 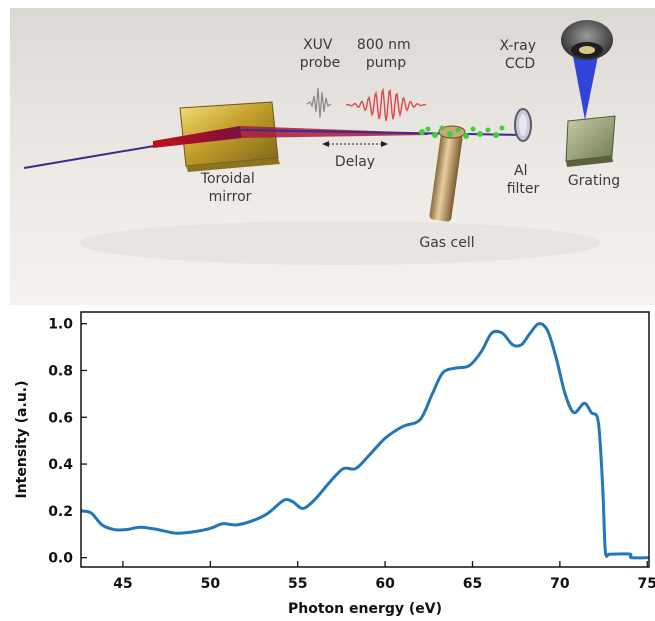 I want to click on label-xuv-probe: XUV probe, so click(x=320, y=54).